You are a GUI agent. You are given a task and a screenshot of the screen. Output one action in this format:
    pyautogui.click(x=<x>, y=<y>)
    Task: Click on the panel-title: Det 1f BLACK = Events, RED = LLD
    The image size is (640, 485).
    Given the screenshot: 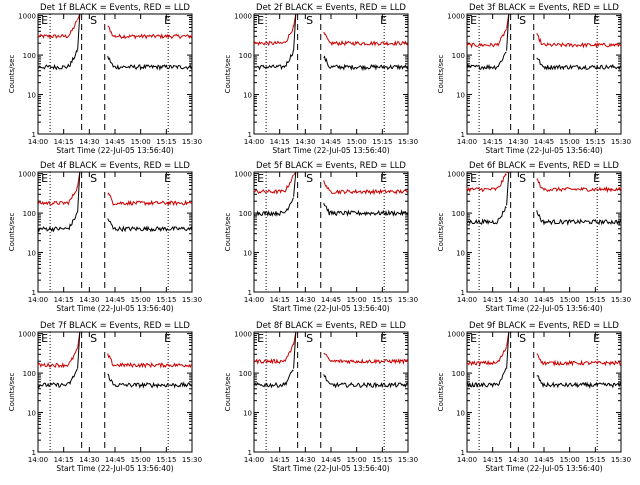 What is the action you would take?
    pyautogui.click(x=115, y=8)
    